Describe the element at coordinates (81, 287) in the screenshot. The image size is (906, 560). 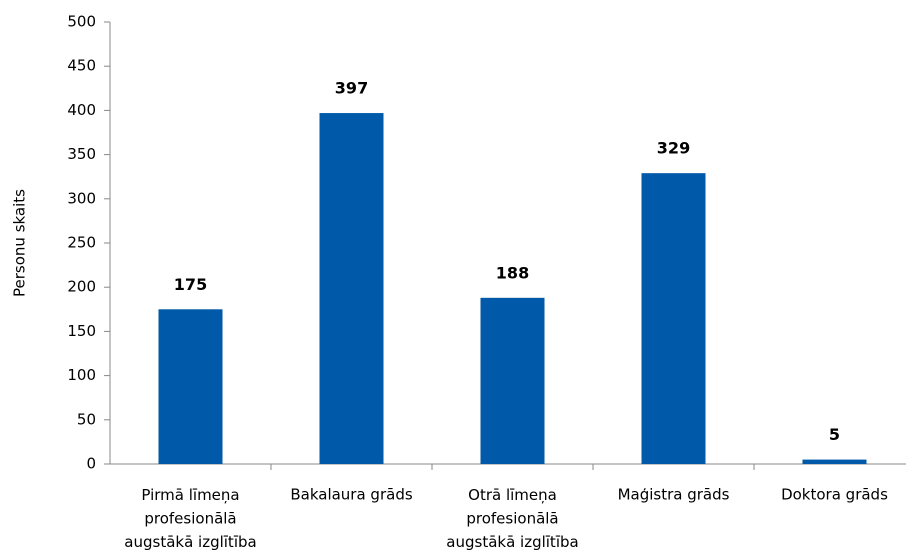
I see `y-tick-label: 200` at that location.